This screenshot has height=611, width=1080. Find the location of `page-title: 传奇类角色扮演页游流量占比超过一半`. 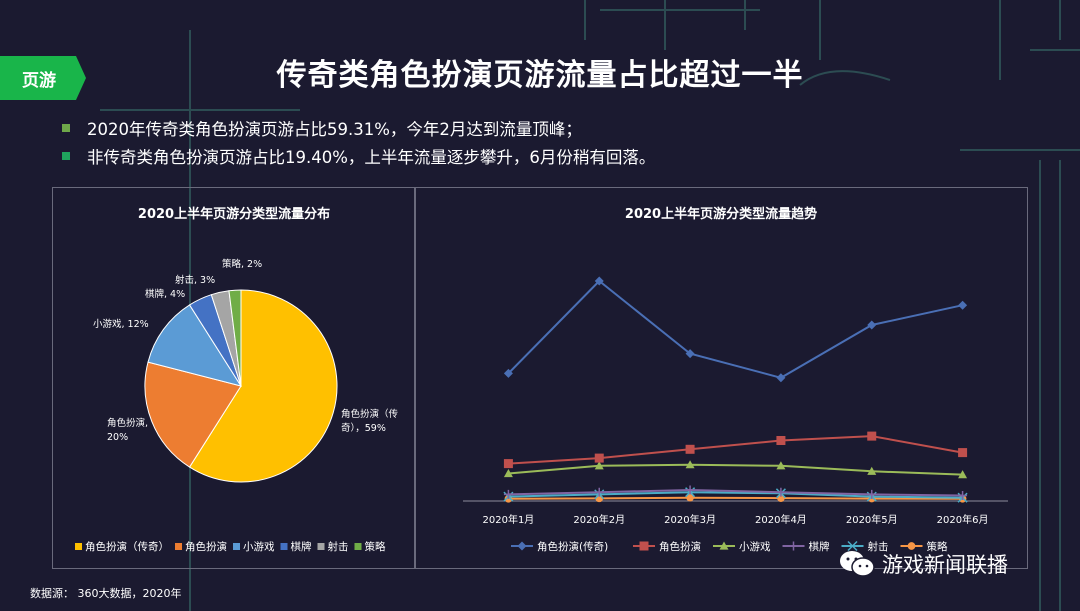

page-title: 传奇类角色扮演页游流量占比超过一半 is located at coordinates (540, 75).